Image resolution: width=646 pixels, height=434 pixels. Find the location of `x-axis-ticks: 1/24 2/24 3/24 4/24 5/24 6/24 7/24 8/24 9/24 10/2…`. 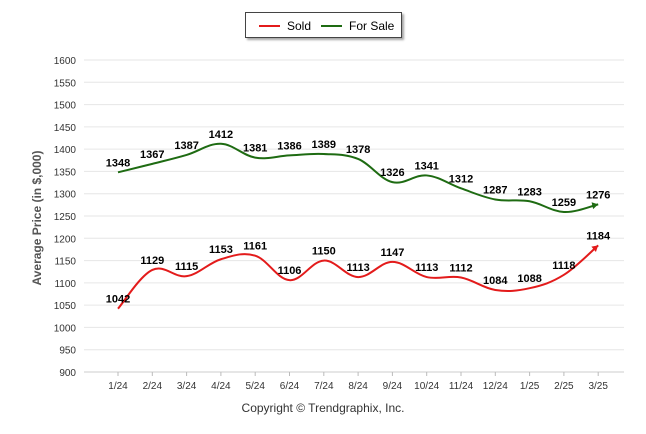

x-axis-ticks: 1/24 2/24 3/24 4/24 5/24 6/24 7/24 8/24 9/24 10/2… is located at coordinates (358, 382).